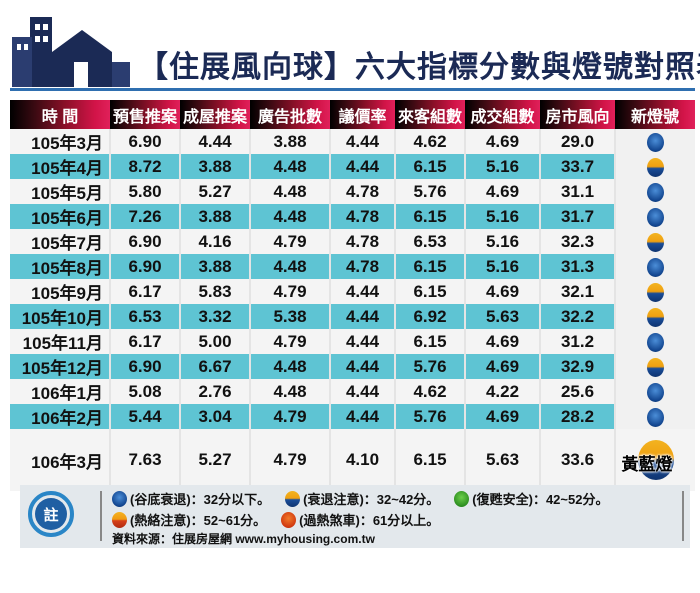 The height and width of the screenshot is (593, 700). Describe the element at coordinates (502, 460) in the screenshot. I see `value-cell: 5.63` at that location.